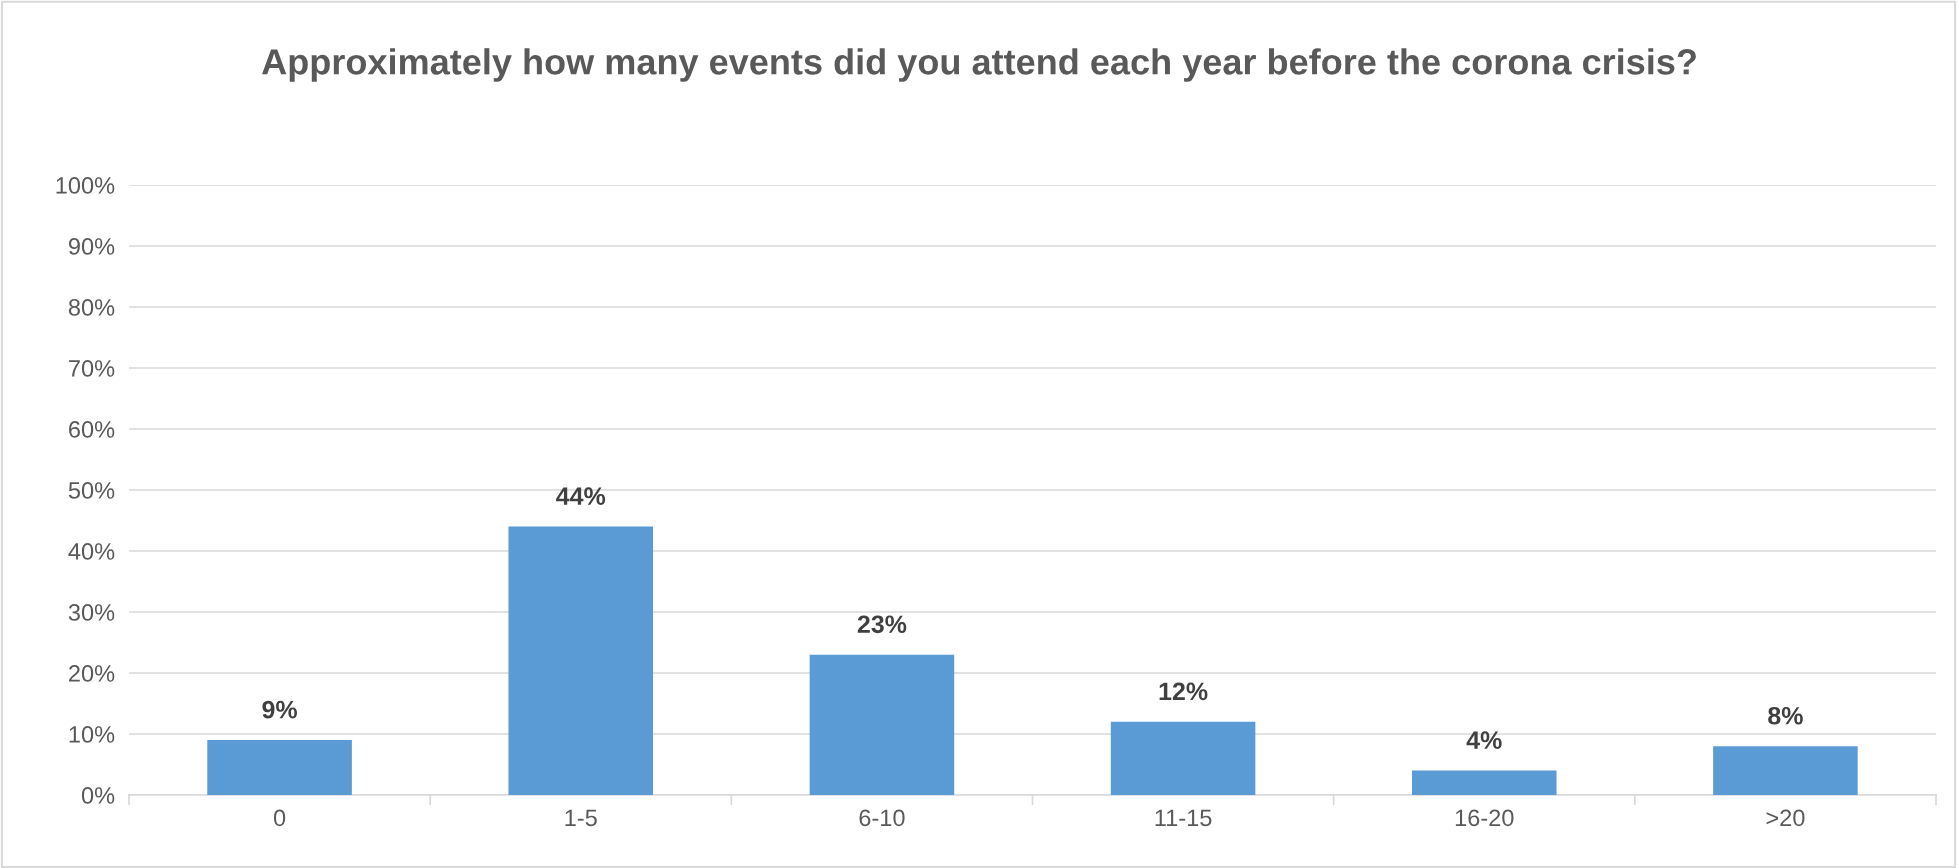 The height and width of the screenshot is (868, 1959). I want to click on y-tick-label: 30%, so click(91, 612).